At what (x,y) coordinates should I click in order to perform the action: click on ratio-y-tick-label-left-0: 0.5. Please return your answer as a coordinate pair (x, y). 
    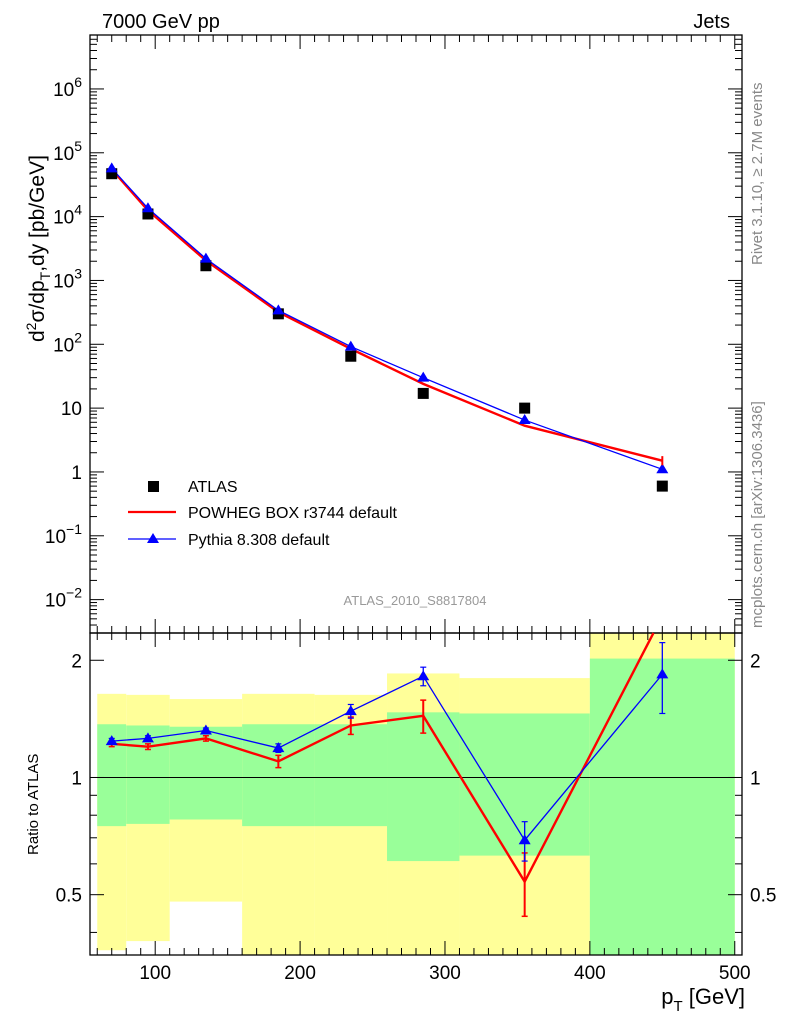
    Looking at the image, I should click on (69, 896).